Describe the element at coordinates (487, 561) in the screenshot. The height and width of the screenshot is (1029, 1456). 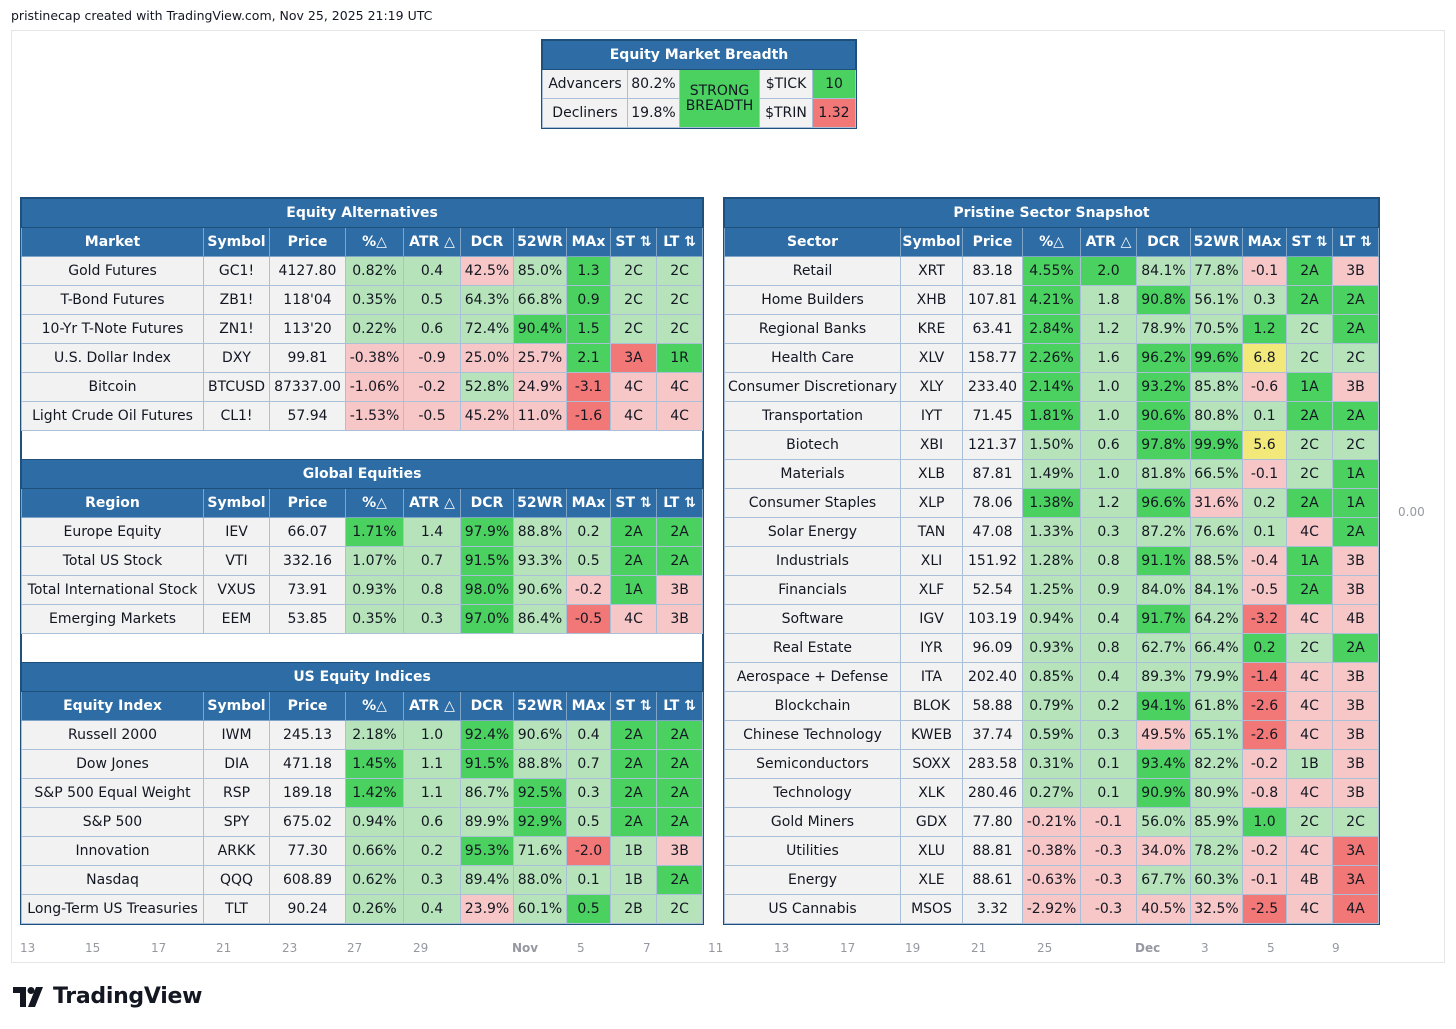
I see `table-cell: 91.5%` at that location.